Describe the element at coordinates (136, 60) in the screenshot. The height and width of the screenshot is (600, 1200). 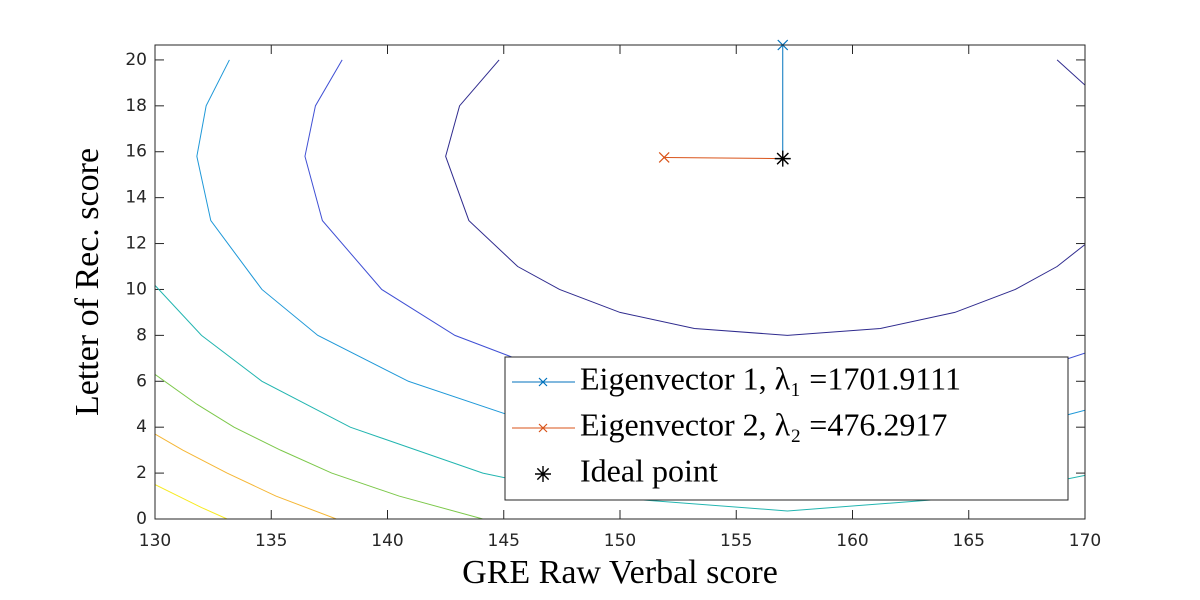
I see `y-tick-label: 20` at that location.